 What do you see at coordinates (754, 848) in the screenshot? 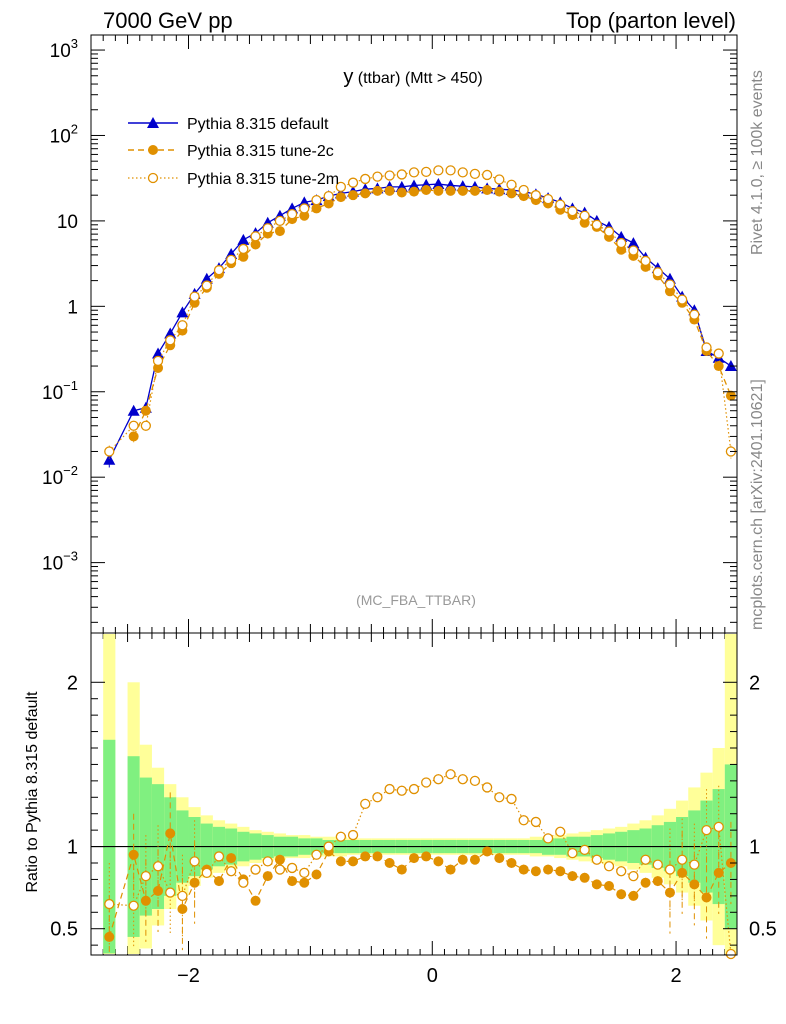
I see `ratio-y-tick-label-right: 1` at bounding box center [754, 848].